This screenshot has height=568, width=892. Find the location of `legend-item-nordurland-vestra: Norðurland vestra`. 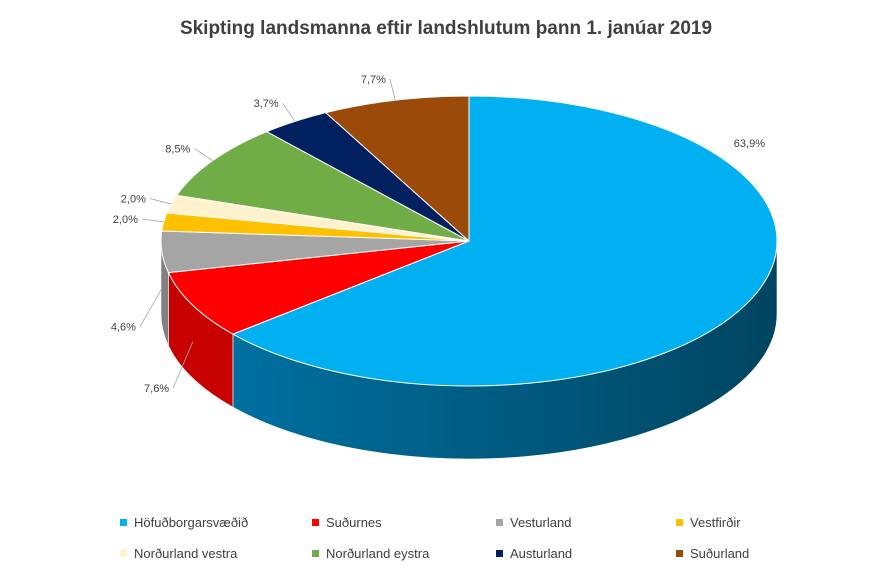

legend-item-nordurland-vestra: Norðurland vestra is located at coordinates (178, 553).